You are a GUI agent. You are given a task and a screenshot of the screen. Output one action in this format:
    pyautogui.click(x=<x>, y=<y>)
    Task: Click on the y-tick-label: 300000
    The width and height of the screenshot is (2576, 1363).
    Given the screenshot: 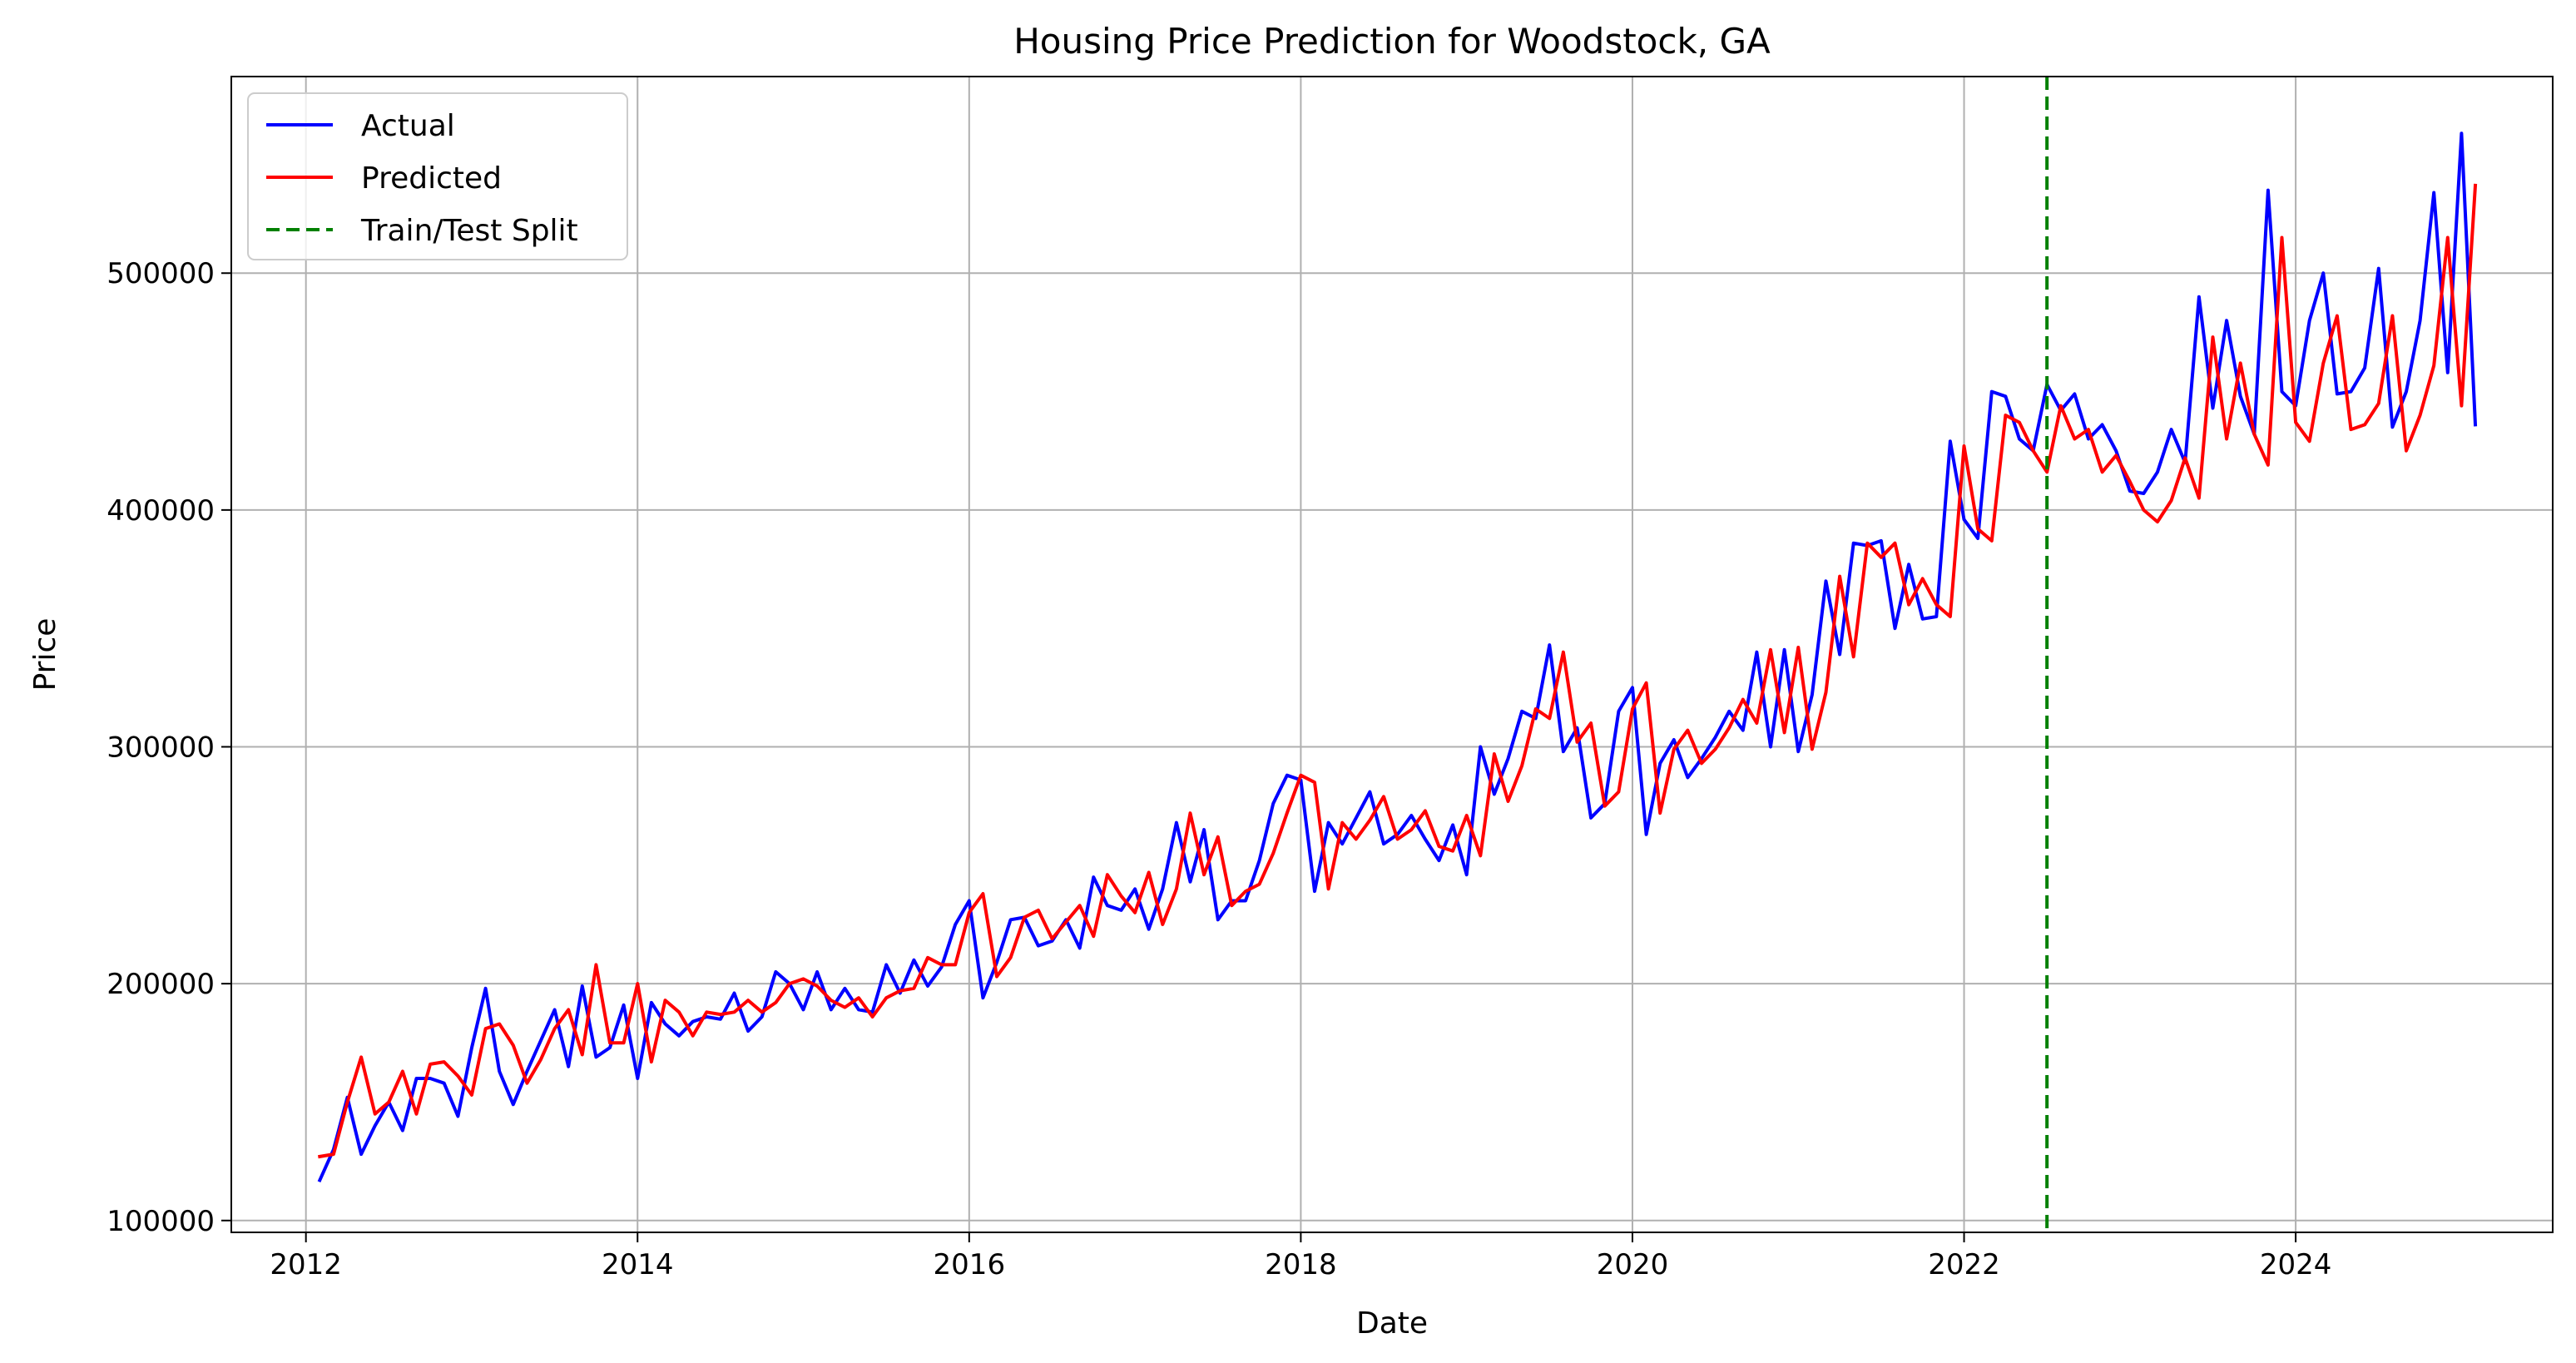 What is the action you would take?
    pyautogui.click(x=161, y=748)
    